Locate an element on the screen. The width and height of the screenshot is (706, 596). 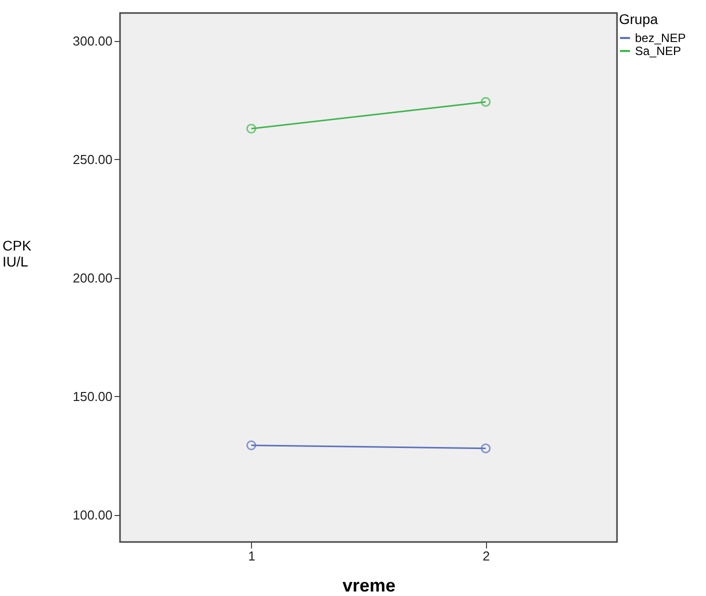
x-tick-label: 1 is located at coordinates (252, 556).